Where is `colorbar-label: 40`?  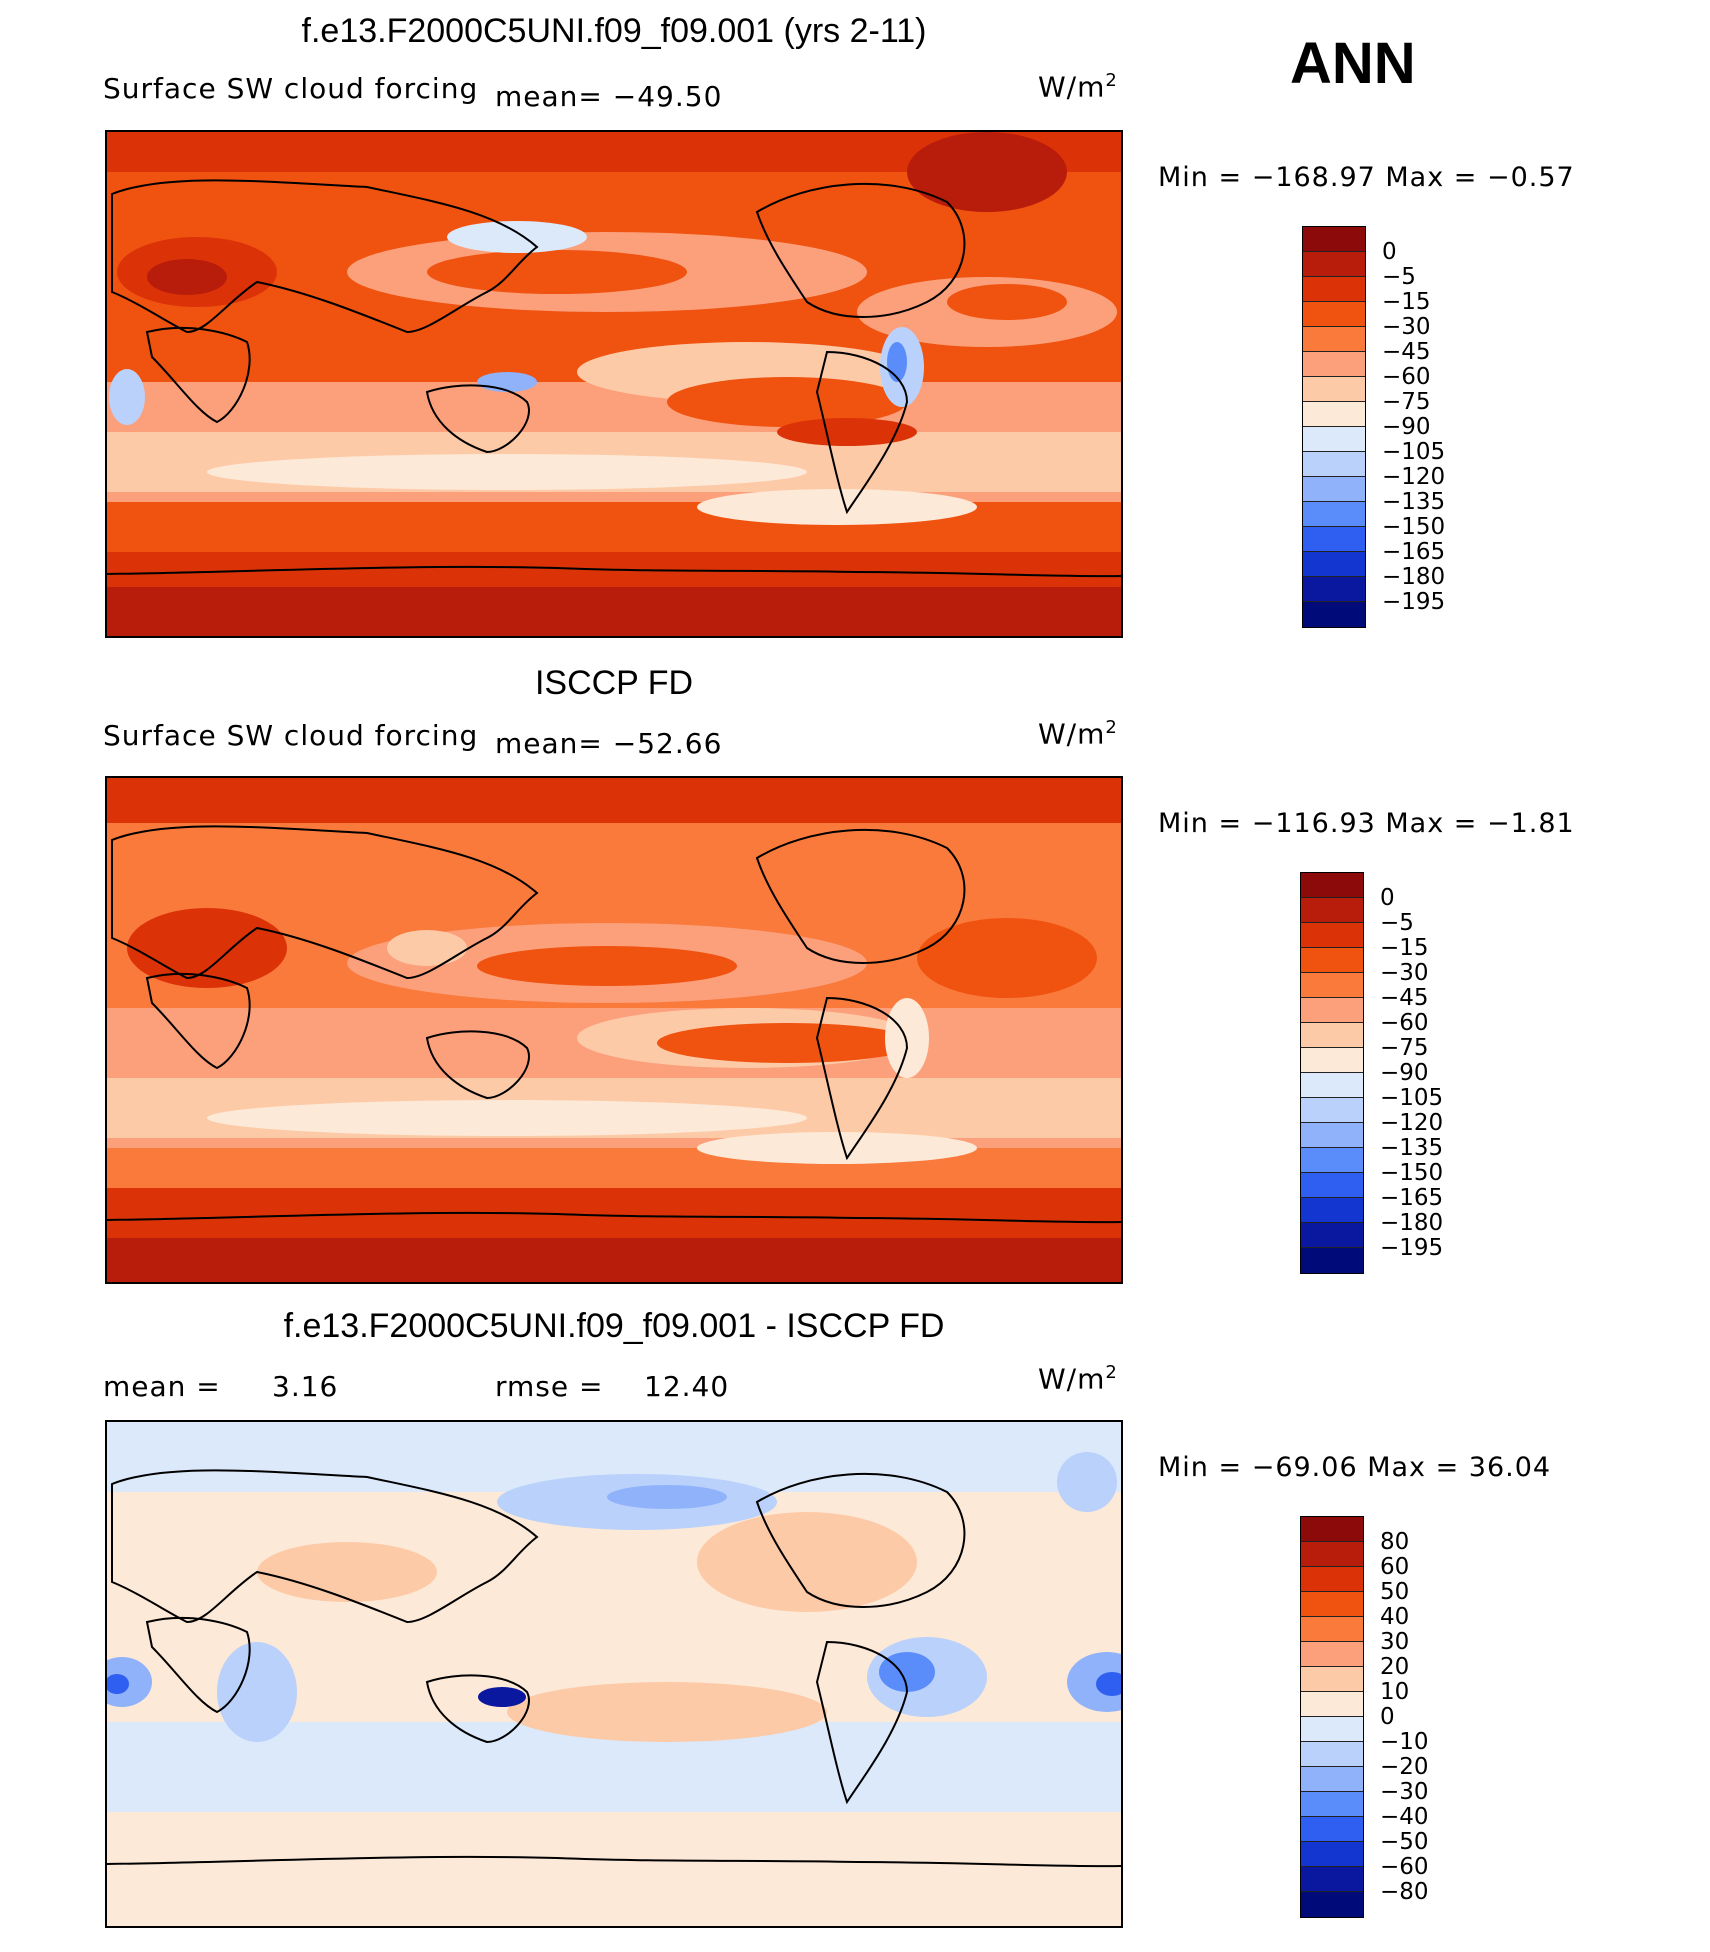
colorbar-label: 40 is located at coordinates (1395, 1617).